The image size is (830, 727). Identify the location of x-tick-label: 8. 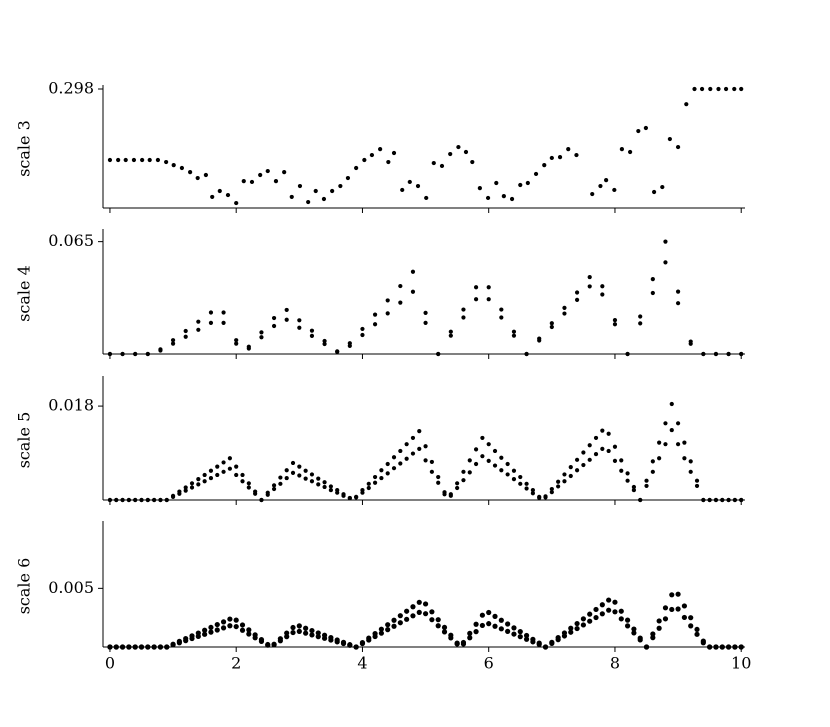
(615, 663).